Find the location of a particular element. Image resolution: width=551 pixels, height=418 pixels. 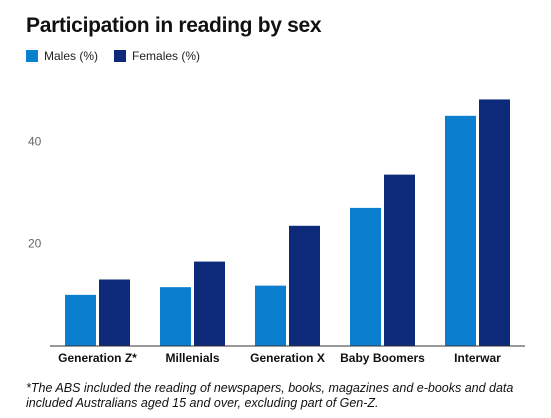

chart-legend: Males (%) Females (%) is located at coordinates (121, 56).